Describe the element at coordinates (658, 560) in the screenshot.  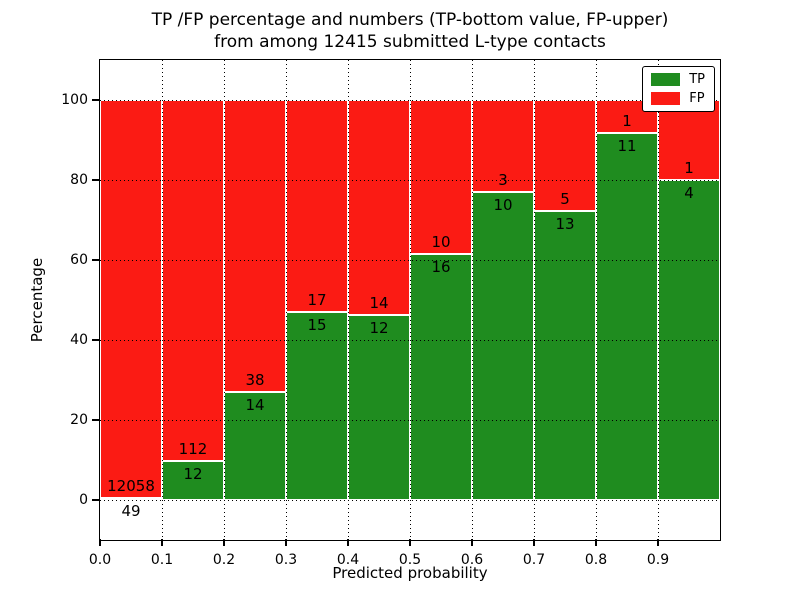
I see `x-tick-label: 0.9` at that location.